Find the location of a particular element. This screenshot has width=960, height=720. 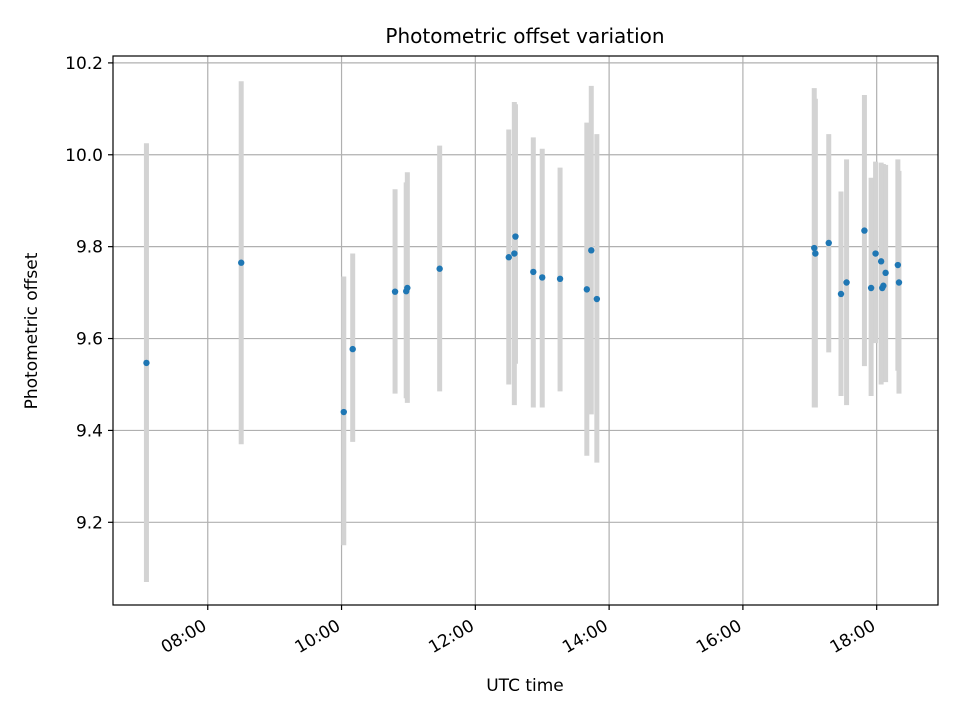

y-tick-label: 9.4 is located at coordinates (89, 431).